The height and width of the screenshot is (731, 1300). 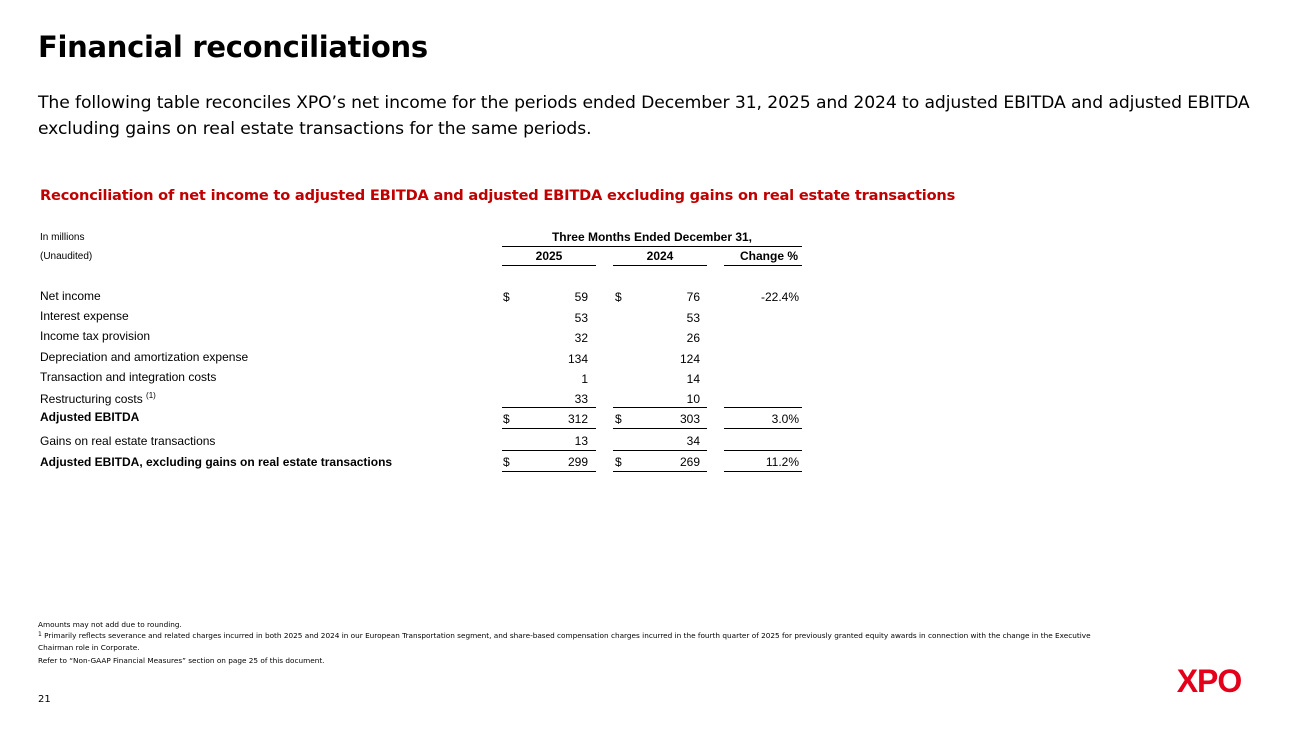 I want to click on col-header-2024: 2024, so click(x=660, y=256).